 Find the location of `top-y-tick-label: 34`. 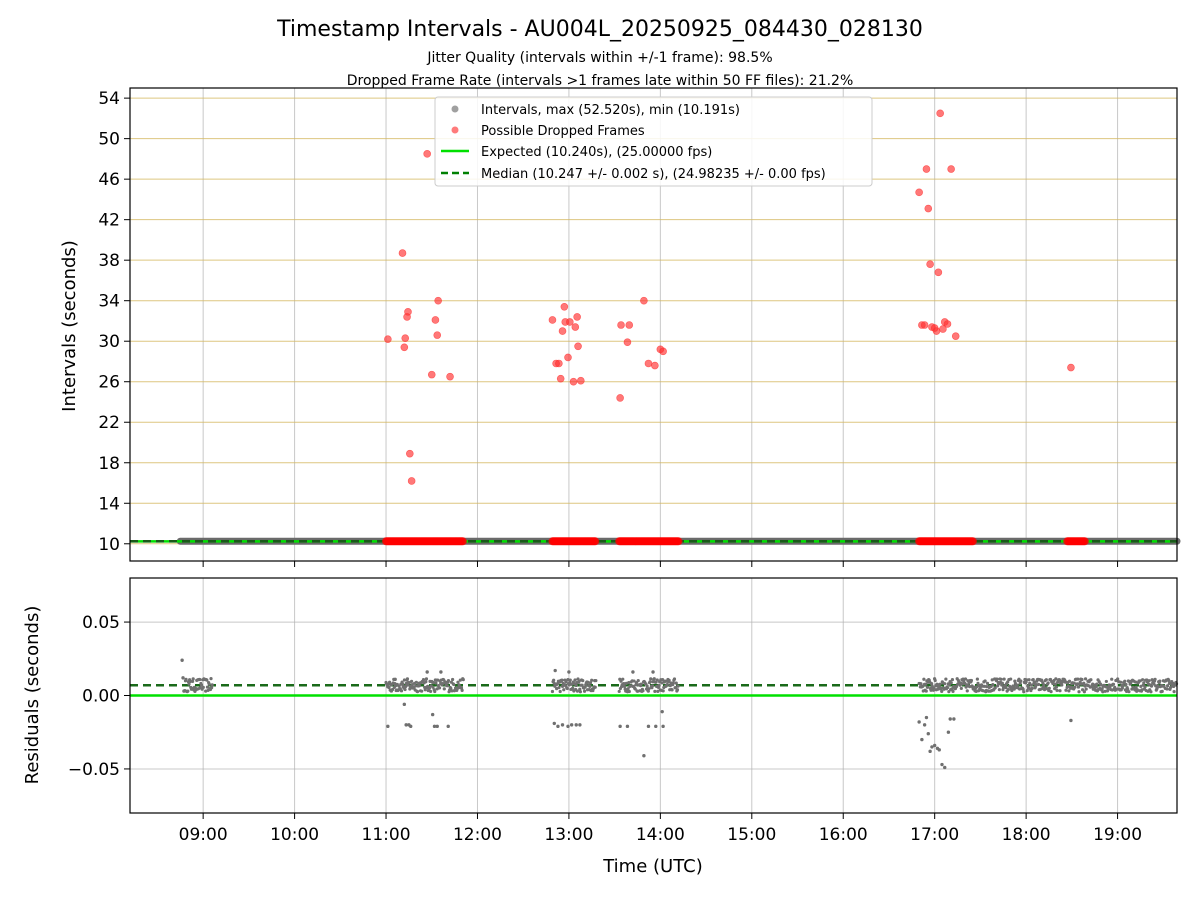

top-y-tick-label: 34 is located at coordinates (109, 302).